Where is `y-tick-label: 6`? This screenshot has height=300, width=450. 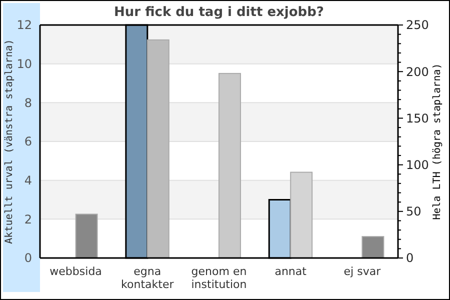 y-tick-label: 6 is located at coordinates (28, 141).